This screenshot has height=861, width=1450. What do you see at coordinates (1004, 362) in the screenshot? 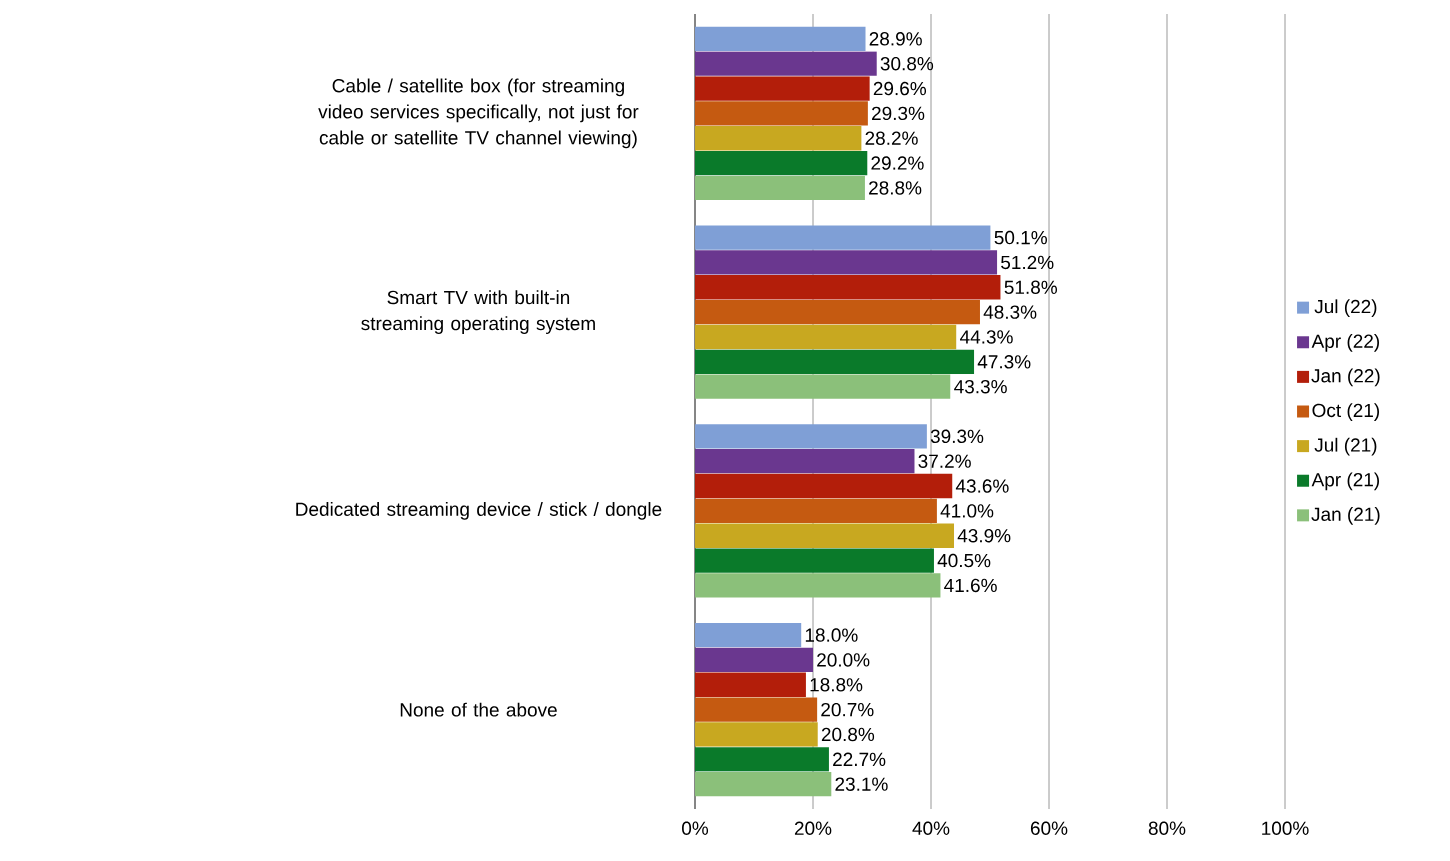
I see `data-label: 47.3%` at bounding box center [1004, 362].